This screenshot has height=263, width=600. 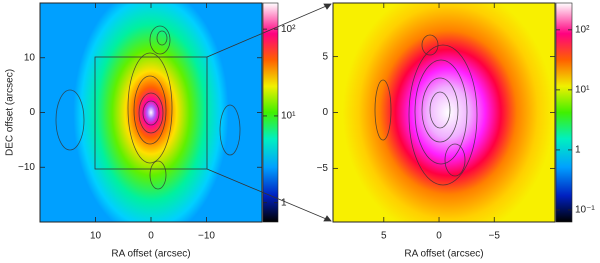 What do you see at coordinates (426, 110) in the screenshot?
I see `contours` at bounding box center [426, 110].